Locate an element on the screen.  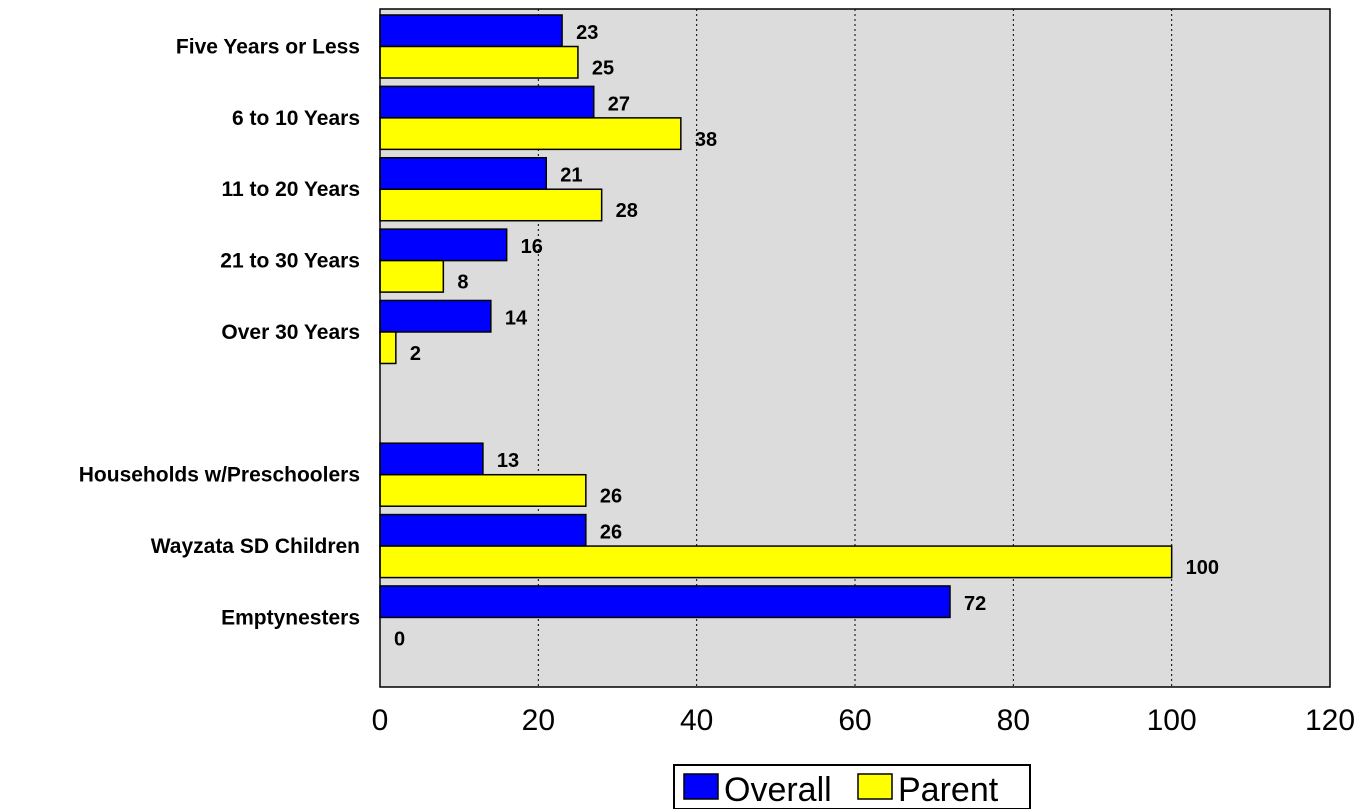
value-label-overall: 23 is located at coordinates (587, 33).